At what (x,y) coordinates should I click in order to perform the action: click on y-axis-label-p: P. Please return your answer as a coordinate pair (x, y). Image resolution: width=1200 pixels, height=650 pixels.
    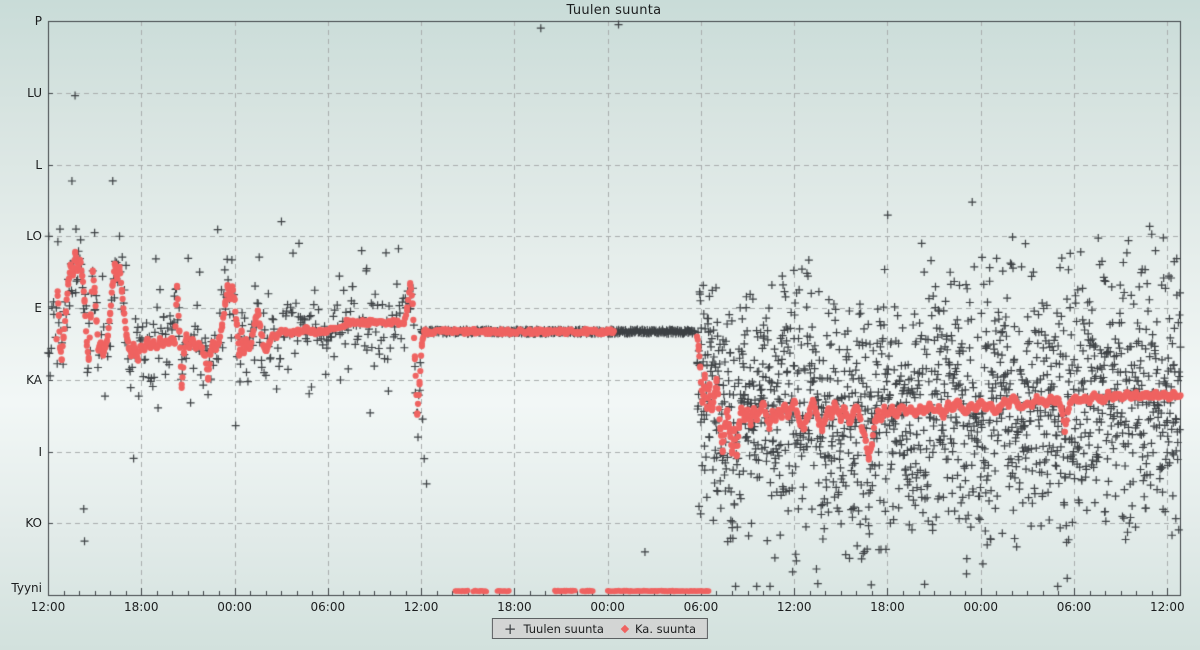
    Looking at the image, I should click on (38, 21).